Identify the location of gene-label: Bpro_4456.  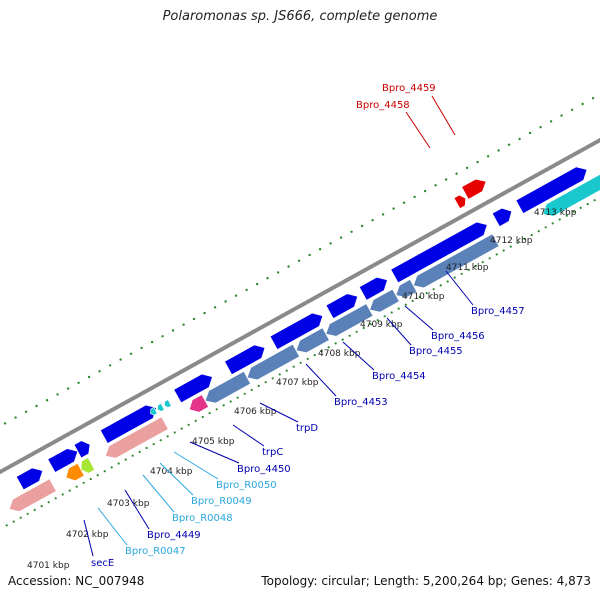
(458, 336).